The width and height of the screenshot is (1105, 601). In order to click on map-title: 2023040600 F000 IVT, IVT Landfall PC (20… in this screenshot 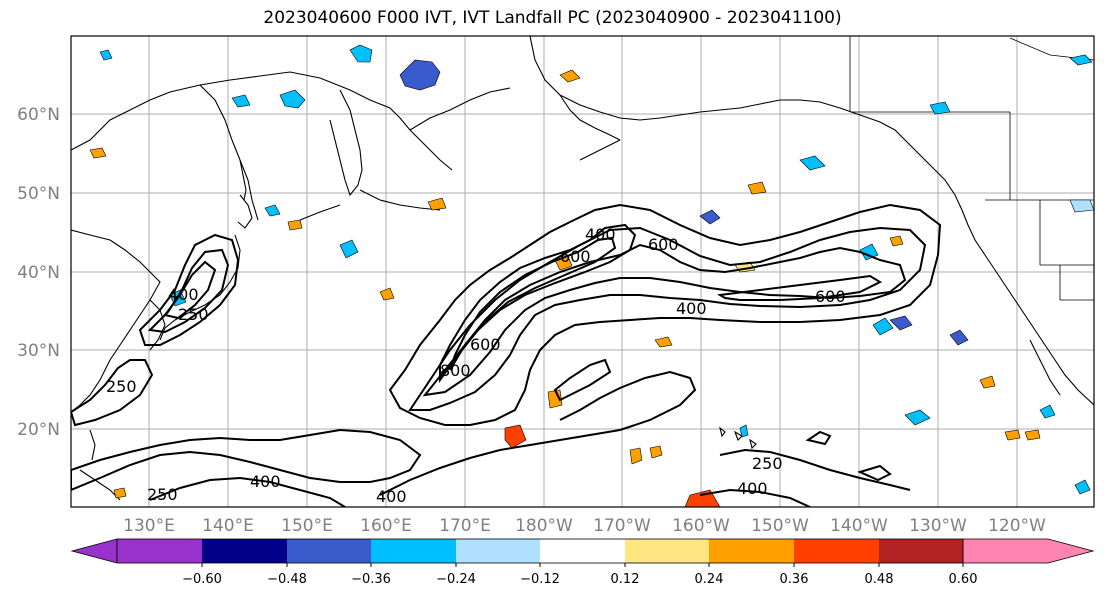, I will do `click(552, 18)`.